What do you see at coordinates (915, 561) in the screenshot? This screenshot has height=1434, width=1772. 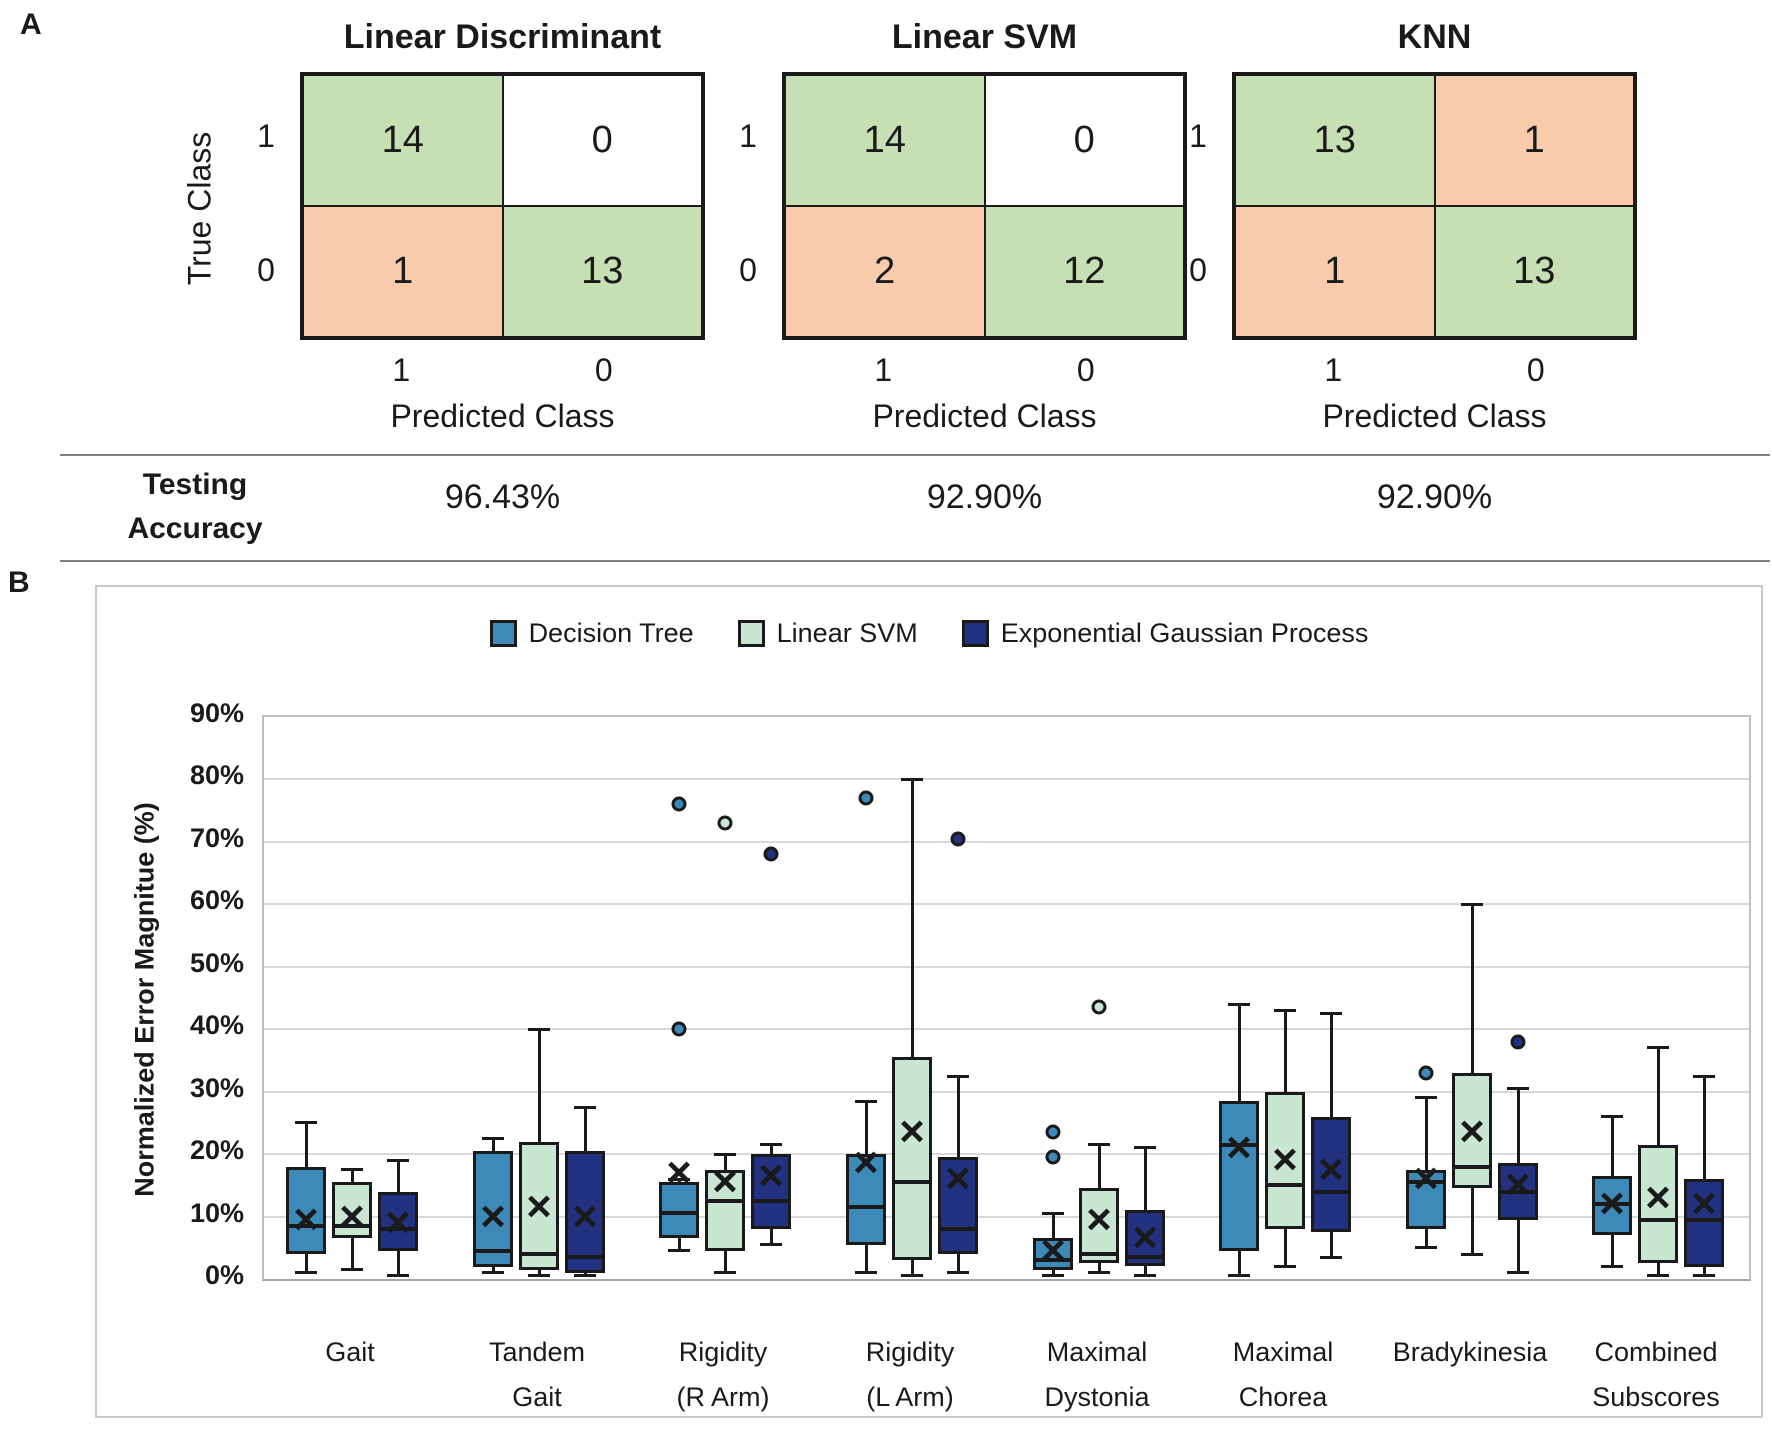 I see `divider-bottom` at bounding box center [915, 561].